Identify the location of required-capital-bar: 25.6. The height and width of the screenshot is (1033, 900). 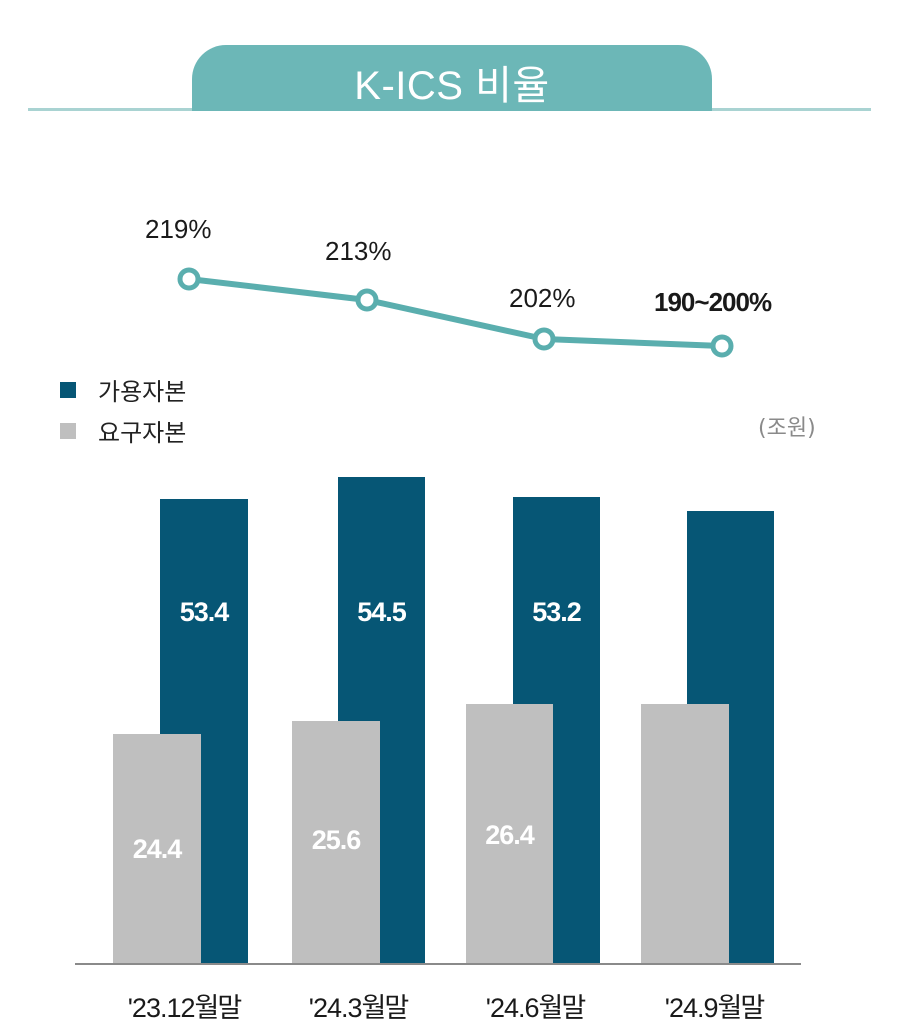
(336, 842).